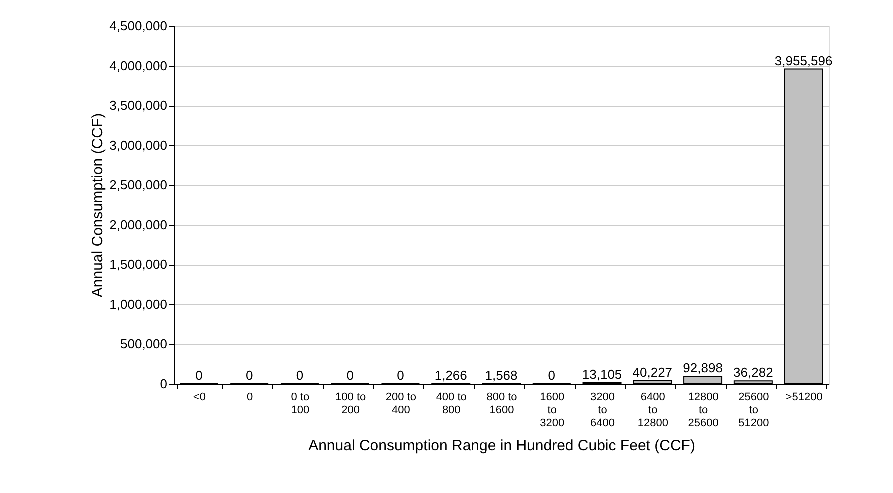  What do you see at coordinates (139, 145) in the screenshot?
I see `y-tick-label: 3,000,000` at bounding box center [139, 145].